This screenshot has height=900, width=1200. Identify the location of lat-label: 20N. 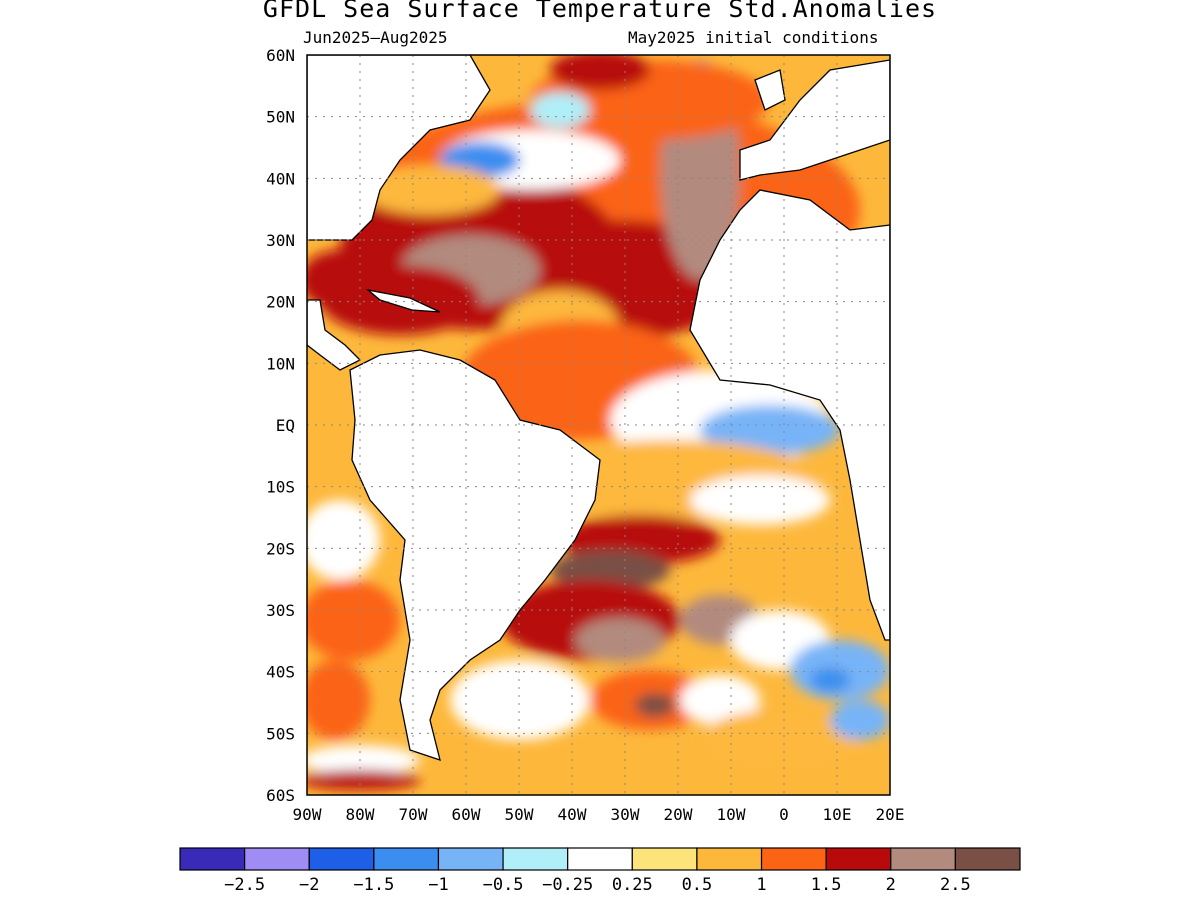
(280, 302).